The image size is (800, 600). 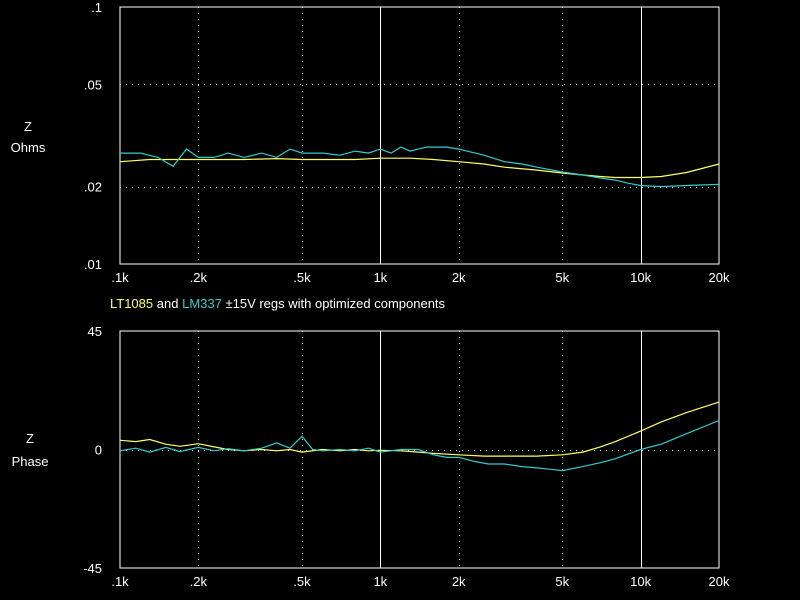 I want to click on y-tick-label: .05, so click(x=93, y=84).